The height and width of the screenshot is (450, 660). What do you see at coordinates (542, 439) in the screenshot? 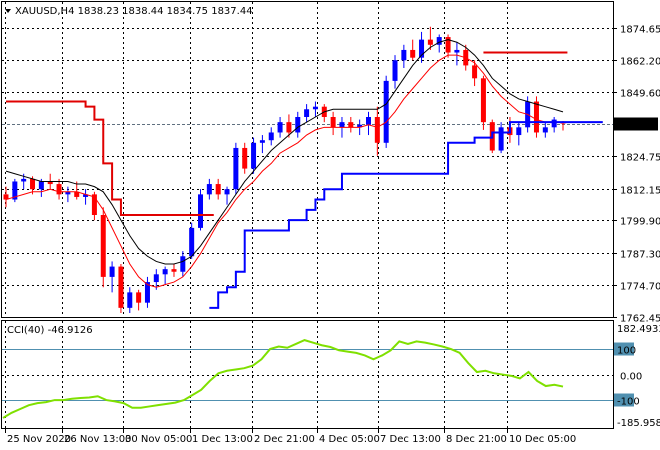
I see `x-tick-label: 10 Dec 05:00` at bounding box center [542, 439].